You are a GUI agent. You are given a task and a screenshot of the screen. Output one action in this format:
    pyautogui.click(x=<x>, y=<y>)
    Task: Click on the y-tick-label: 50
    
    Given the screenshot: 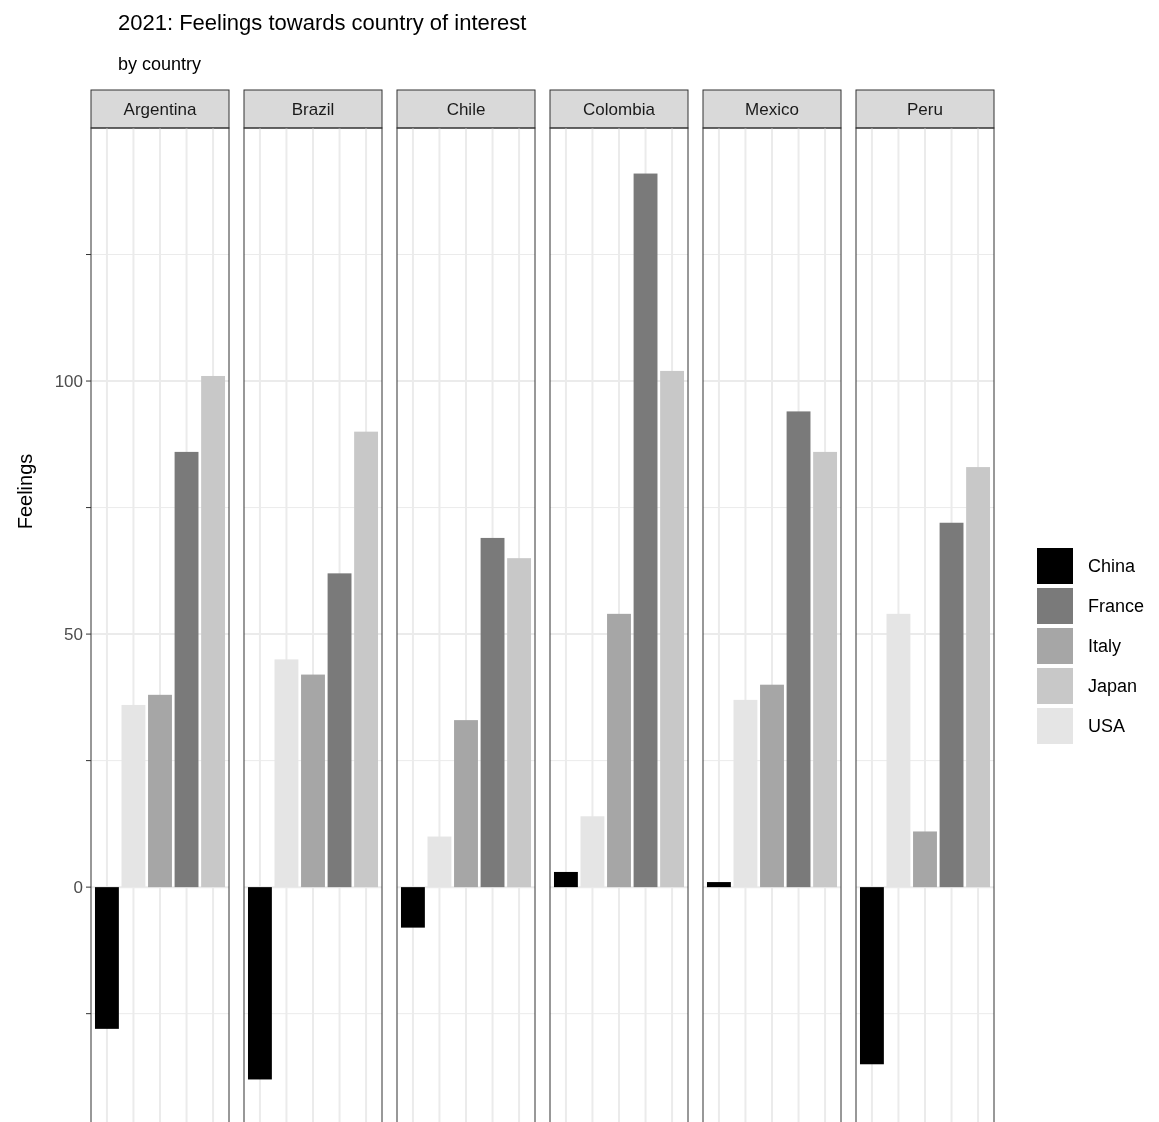 What is the action you would take?
    pyautogui.click(x=73, y=635)
    